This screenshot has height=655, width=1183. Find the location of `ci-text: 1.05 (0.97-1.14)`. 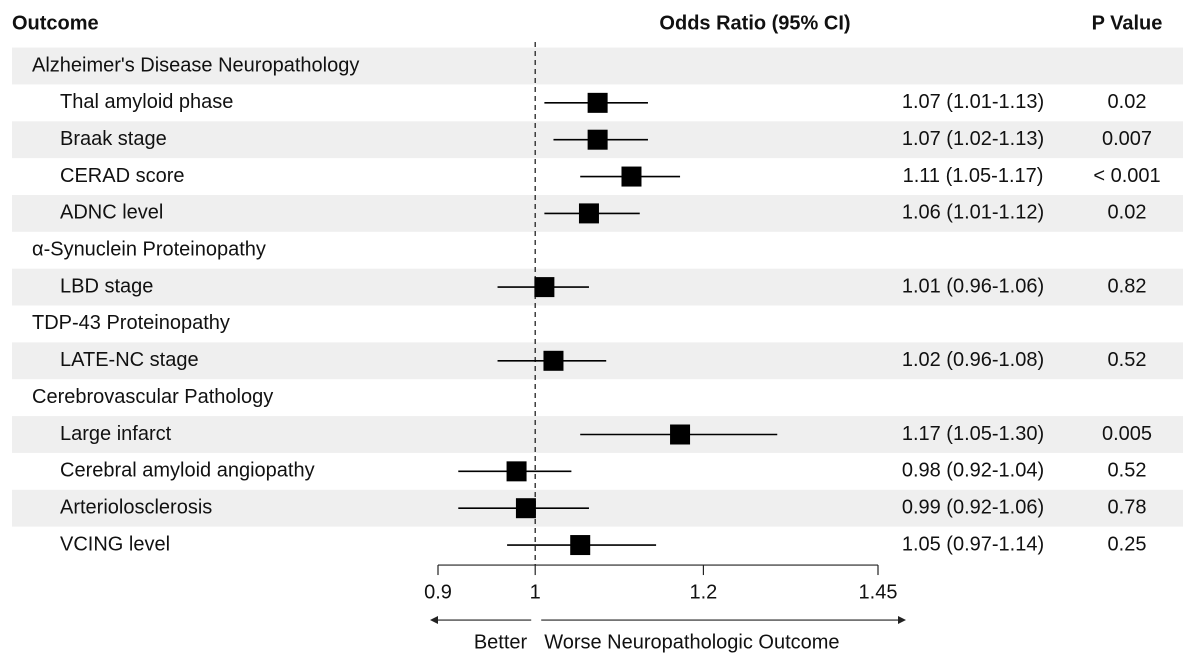

ci-text: 1.05 (0.97-1.14) is located at coordinates (973, 544).